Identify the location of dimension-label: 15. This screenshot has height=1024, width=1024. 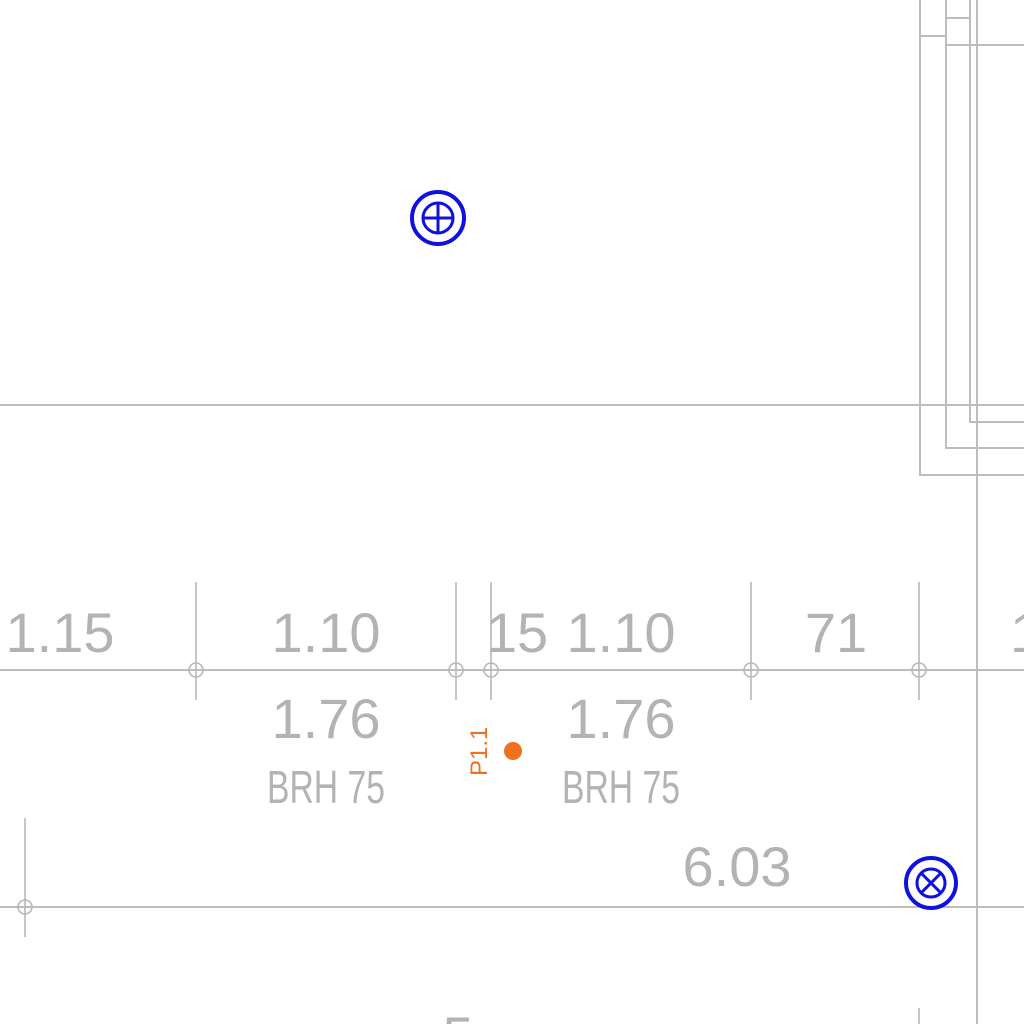
(517, 632).